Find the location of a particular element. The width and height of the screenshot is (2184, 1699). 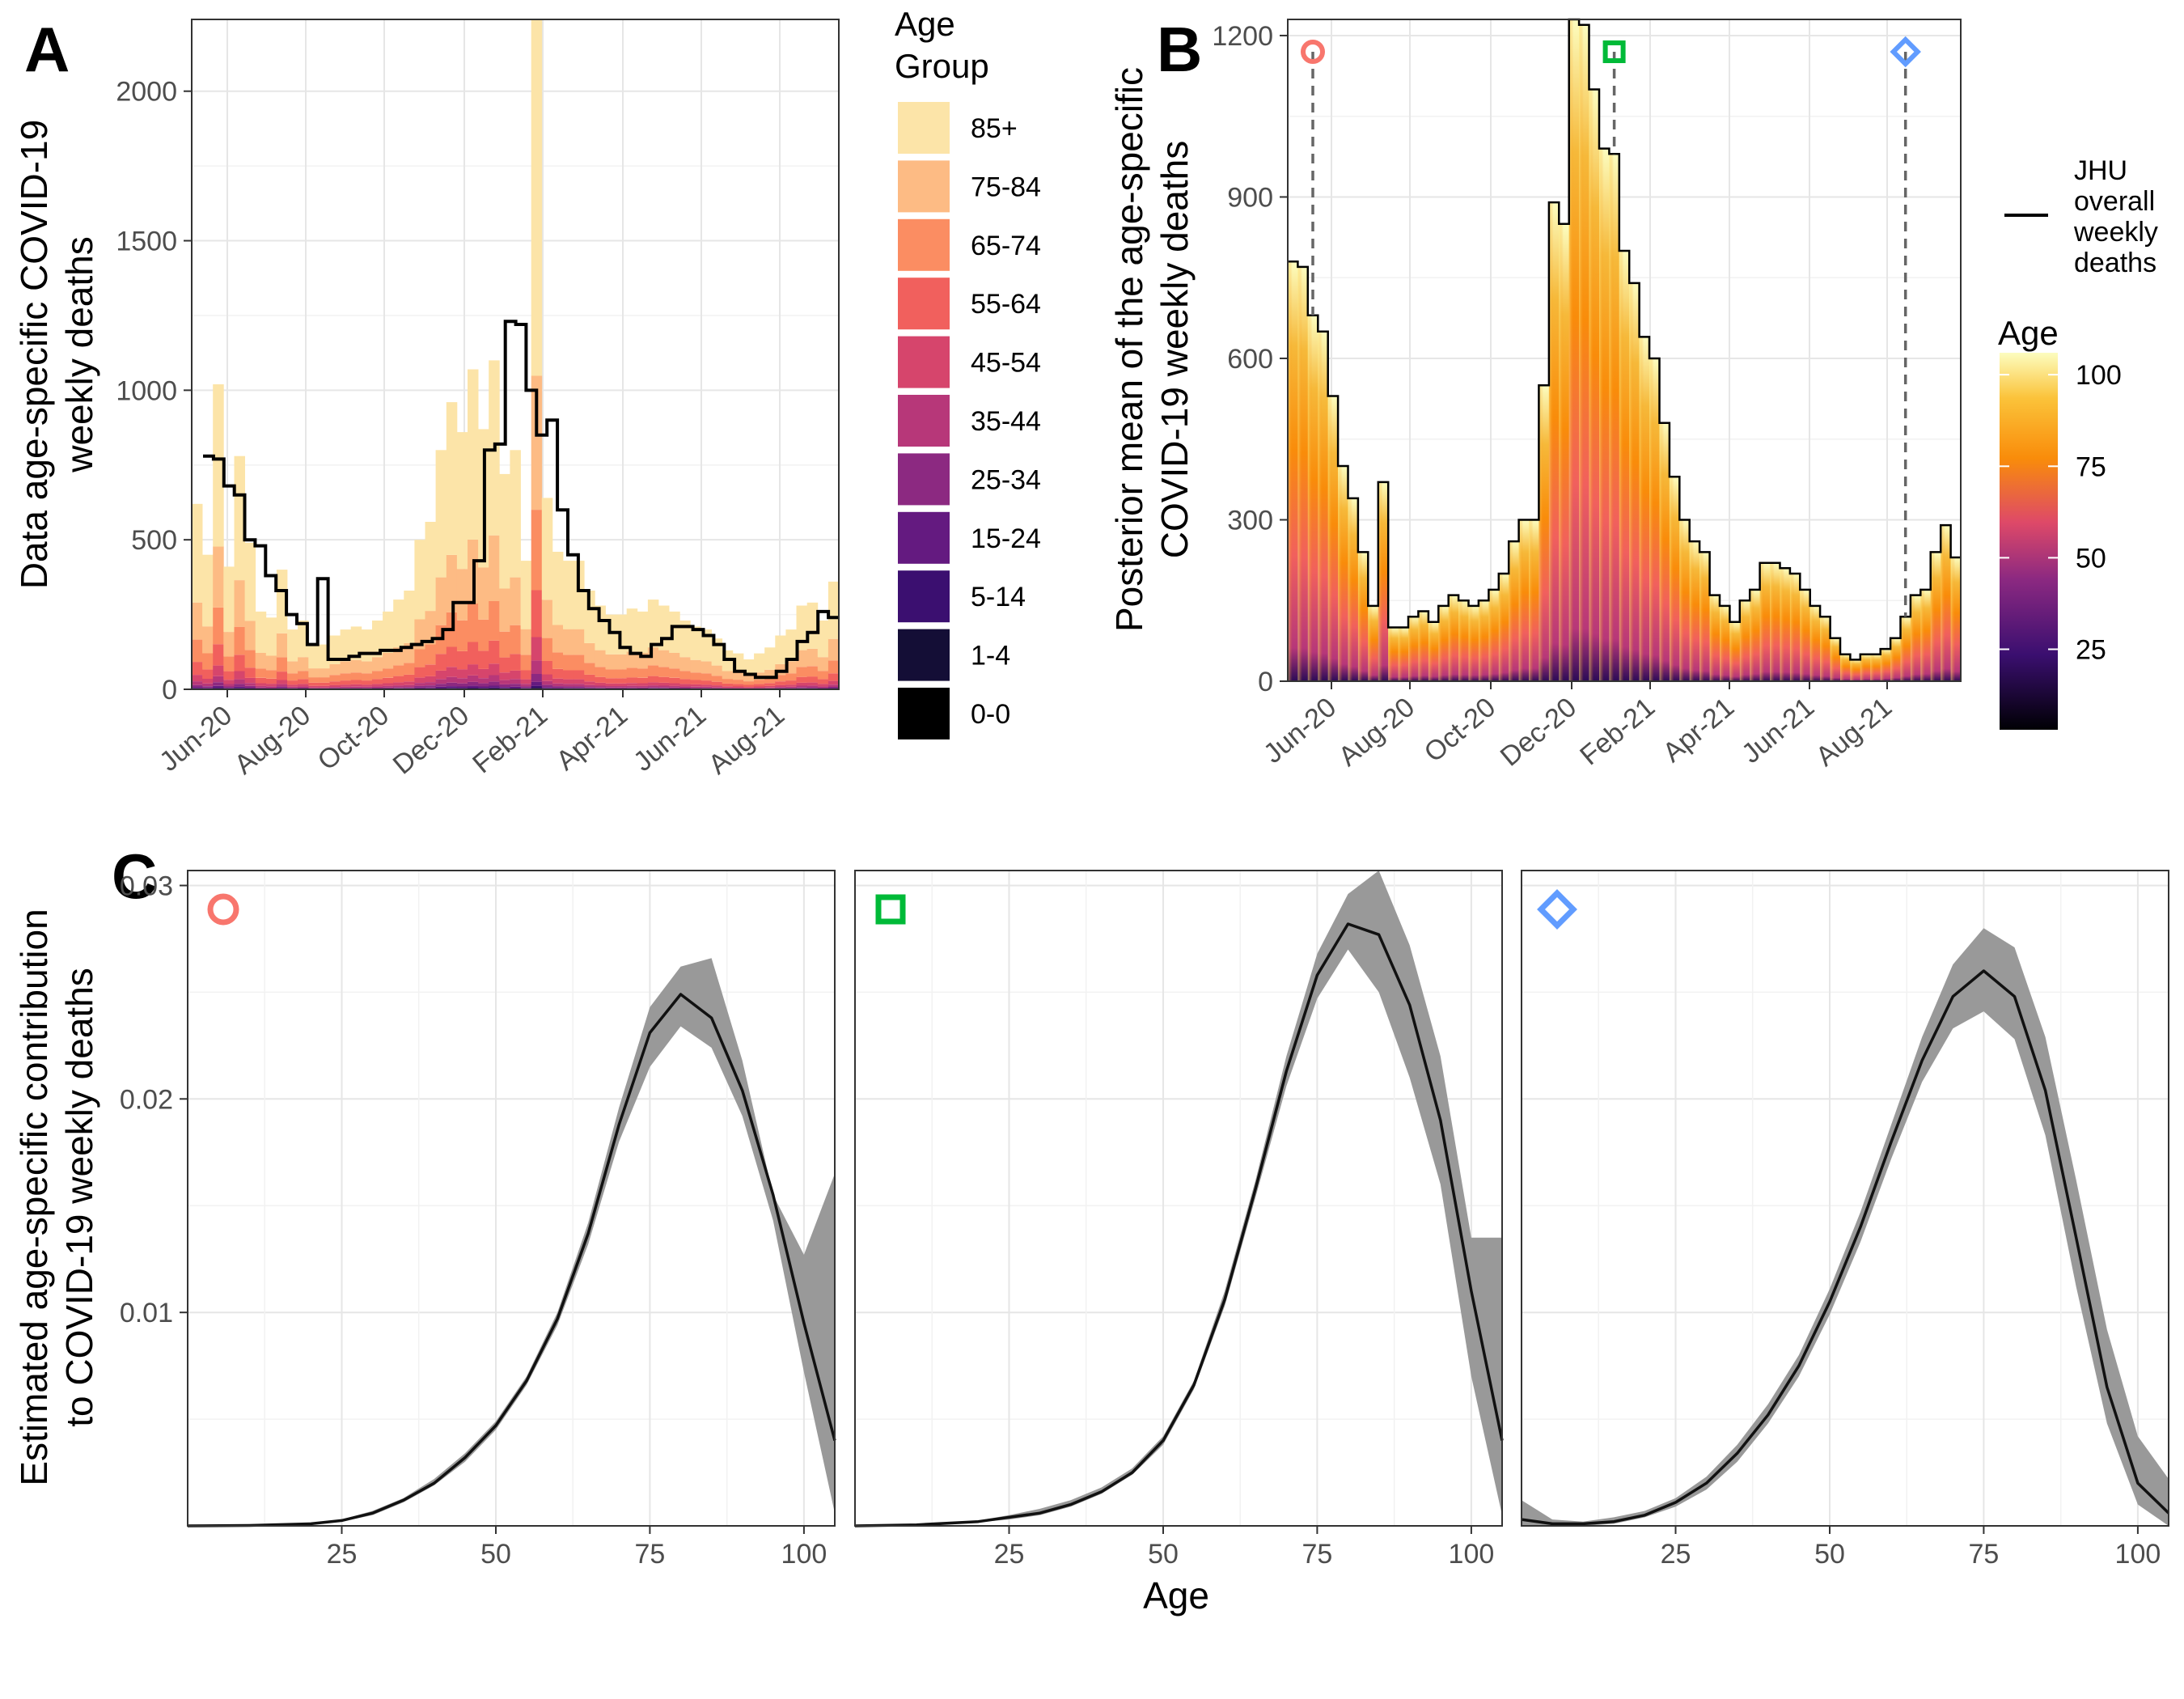

legend-label: 1-4 is located at coordinates (990, 656).